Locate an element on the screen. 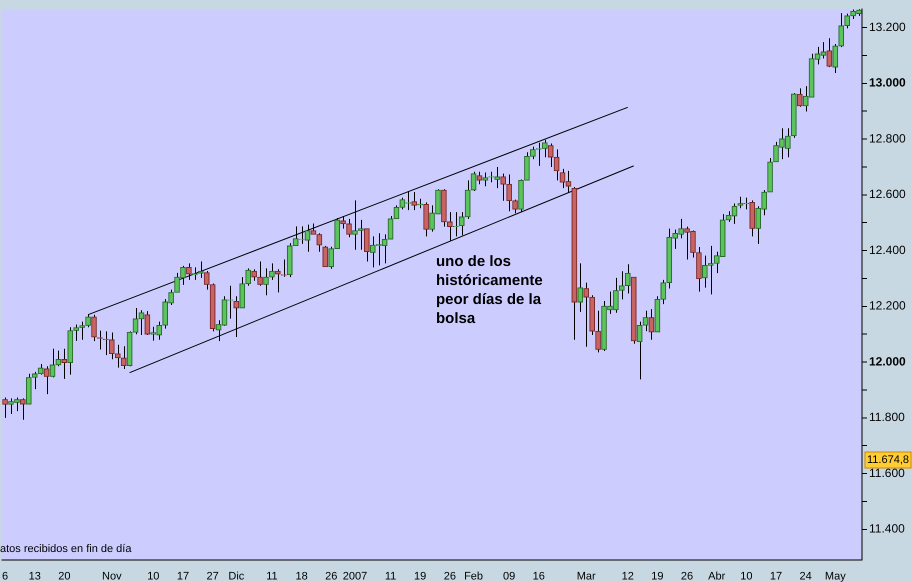  y-tick-label: 11.600 is located at coordinates (887, 473).